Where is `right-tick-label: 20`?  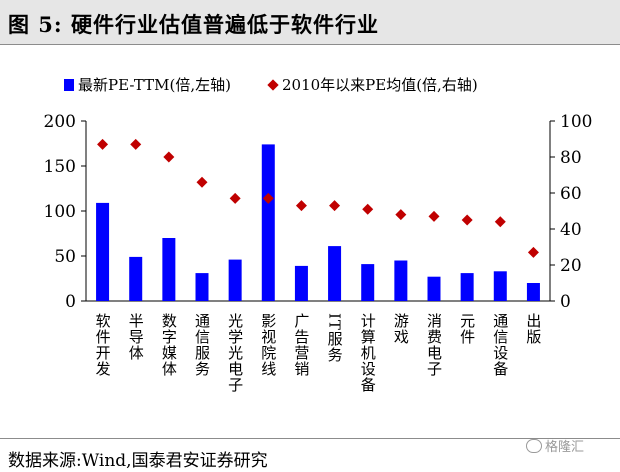 right-tick-label: 20 is located at coordinates (571, 266).